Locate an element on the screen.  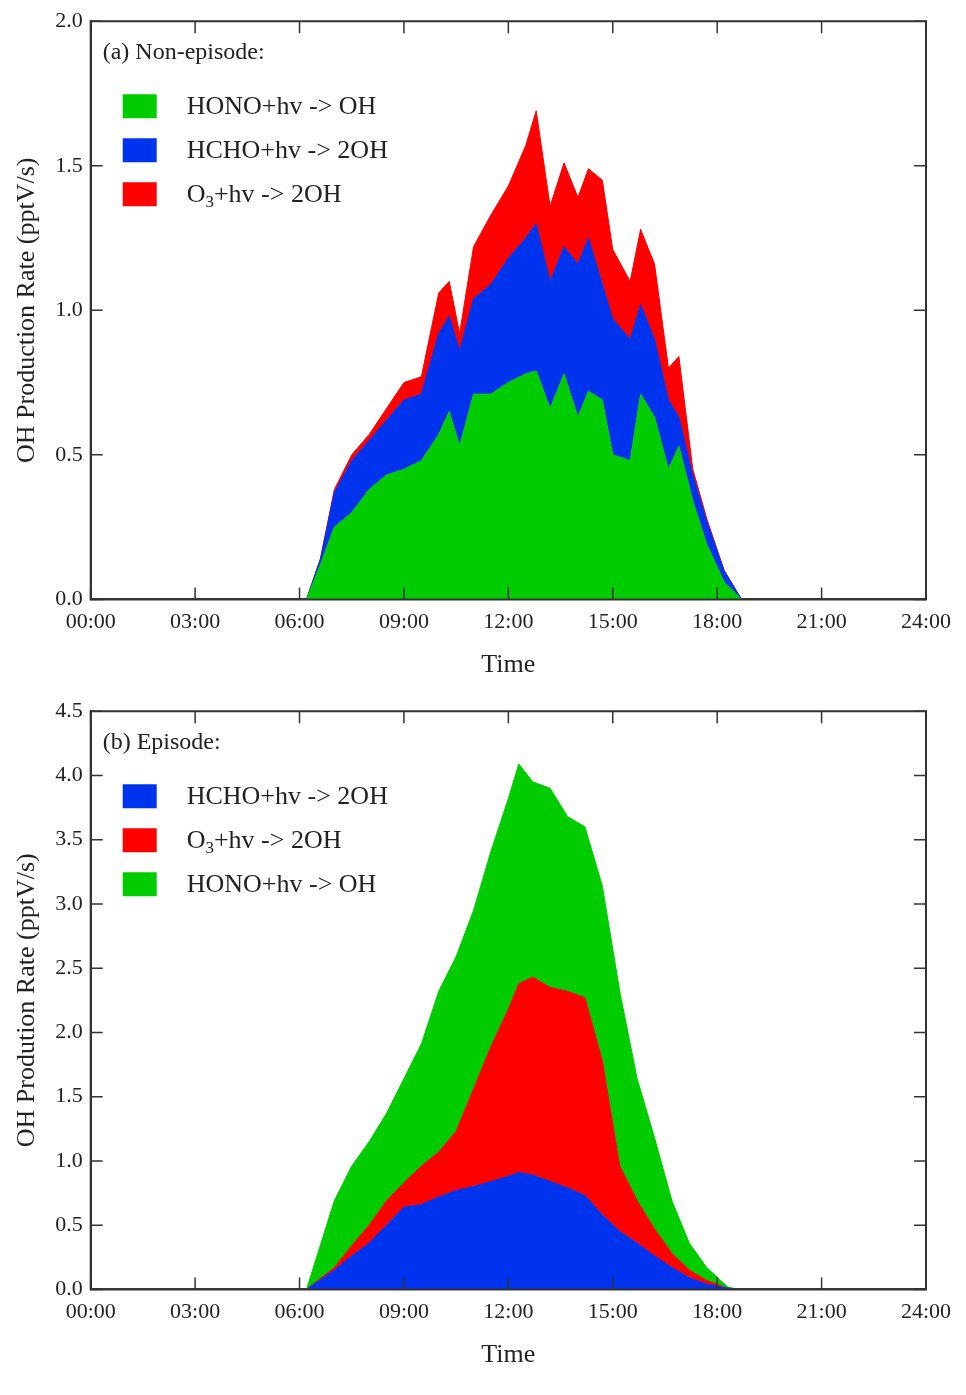
y-tick-label: 4.0 is located at coordinates (69, 774).